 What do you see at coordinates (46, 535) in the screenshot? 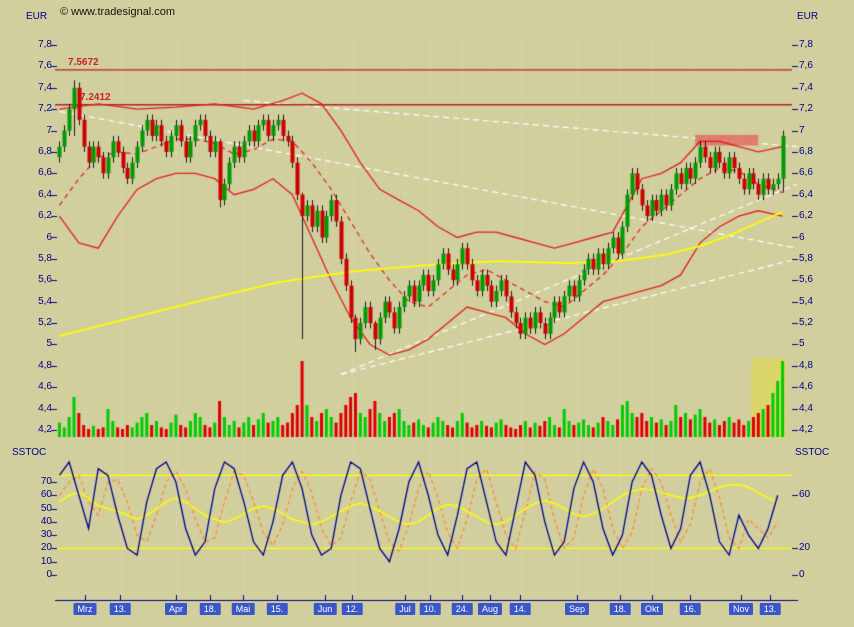
I see `sstoc-axis-label-left: 30` at bounding box center [46, 535].